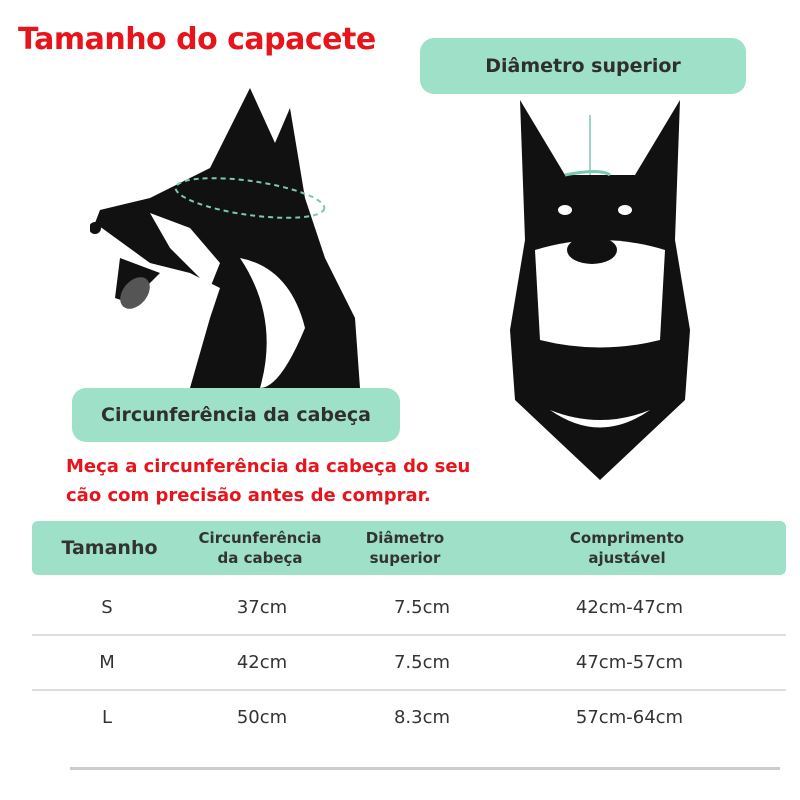 This screenshot has height=800, width=800. I want to click on head-circumference-label: Circunferência da cabeça, so click(236, 415).